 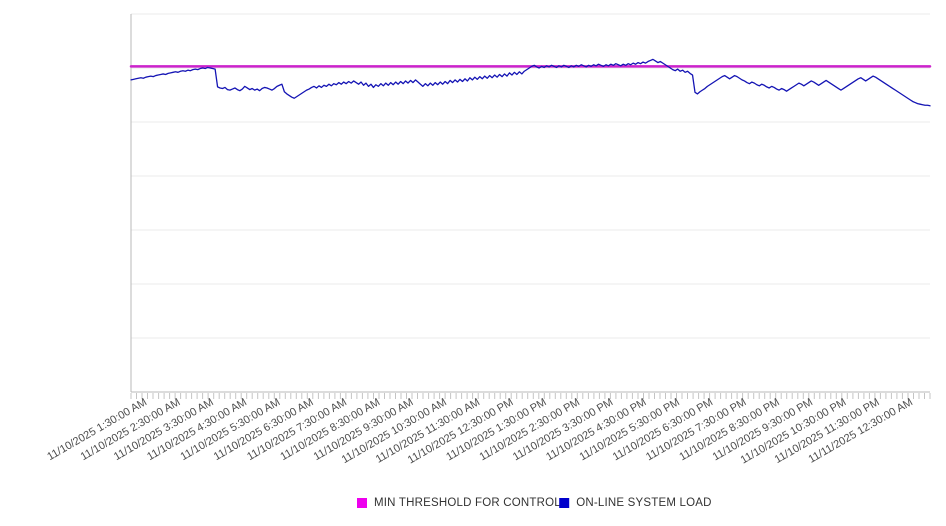 I want to click on series-layer, so click(x=530, y=82).